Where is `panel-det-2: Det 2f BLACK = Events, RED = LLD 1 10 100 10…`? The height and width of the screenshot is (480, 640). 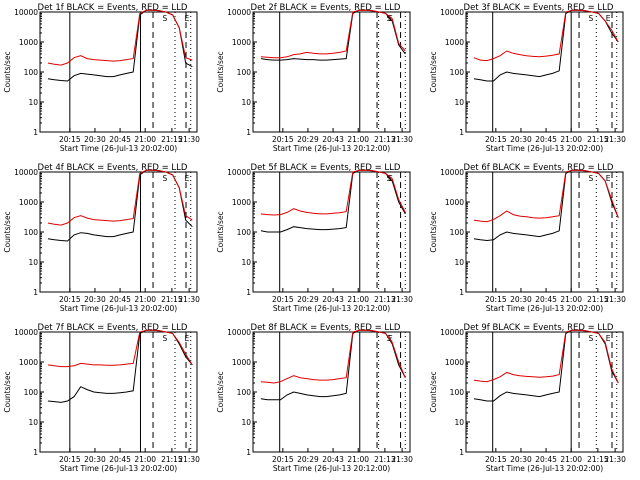 panel-det-2: Det 2f BLACK = Events, RED = LLD 1 10 100 10… is located at coordinates (314, 78).